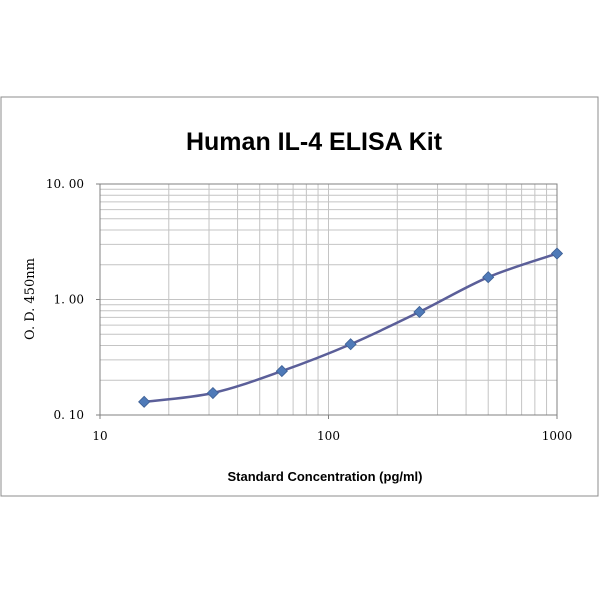 This screenshot has height=600, width=600. Describe the element at coordinates (65, 184) in the screenshot. I see `y-tick-label: 10. 00` at that location.